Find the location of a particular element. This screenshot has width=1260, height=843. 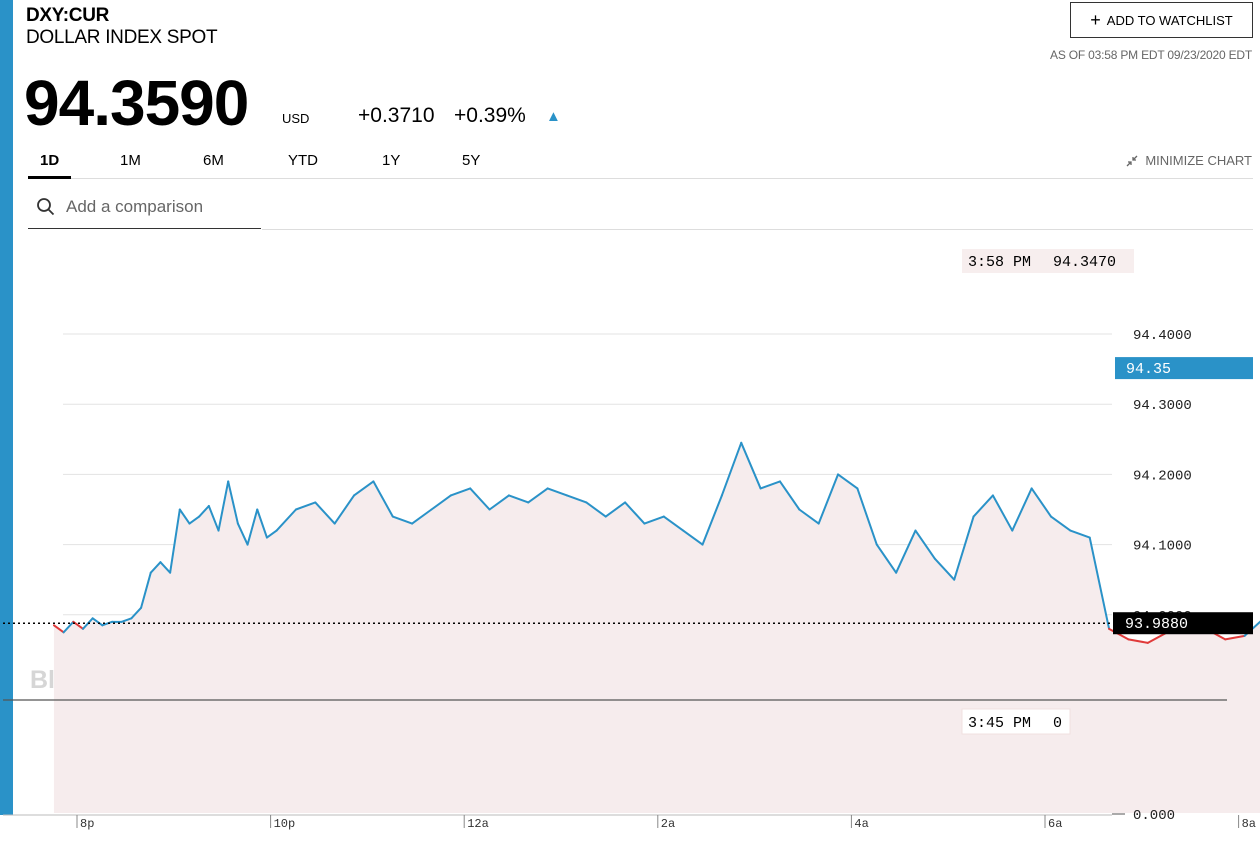

last-price: 94.3590 is located at coordinates (136, 103).